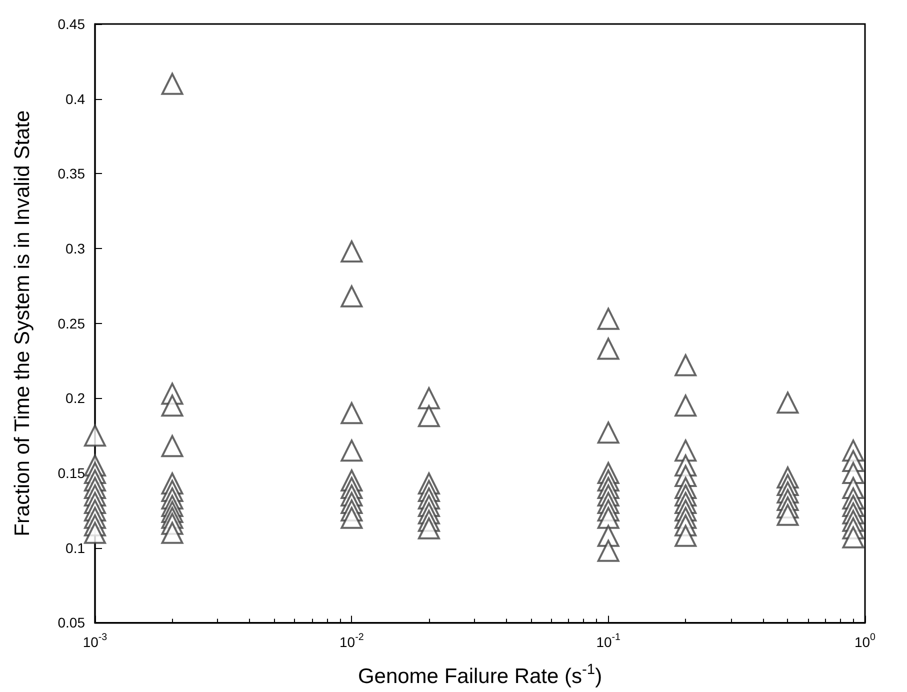 This screenshot has height=692, width=907. Describe the element at coordinates (72, 174) in the screenshot. I see `y-tick-label: 0.35` at that location.